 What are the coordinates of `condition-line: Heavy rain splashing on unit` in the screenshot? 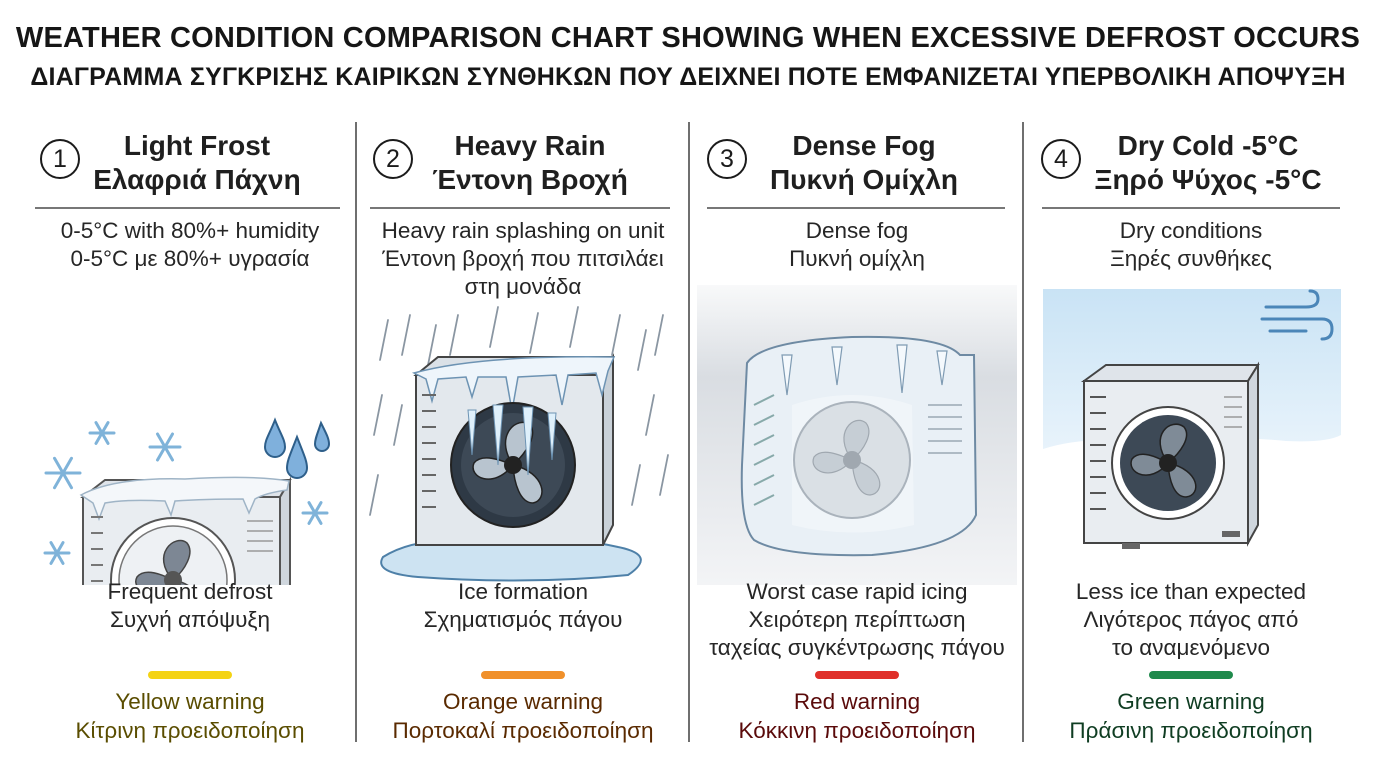 It's located at (523, 230).